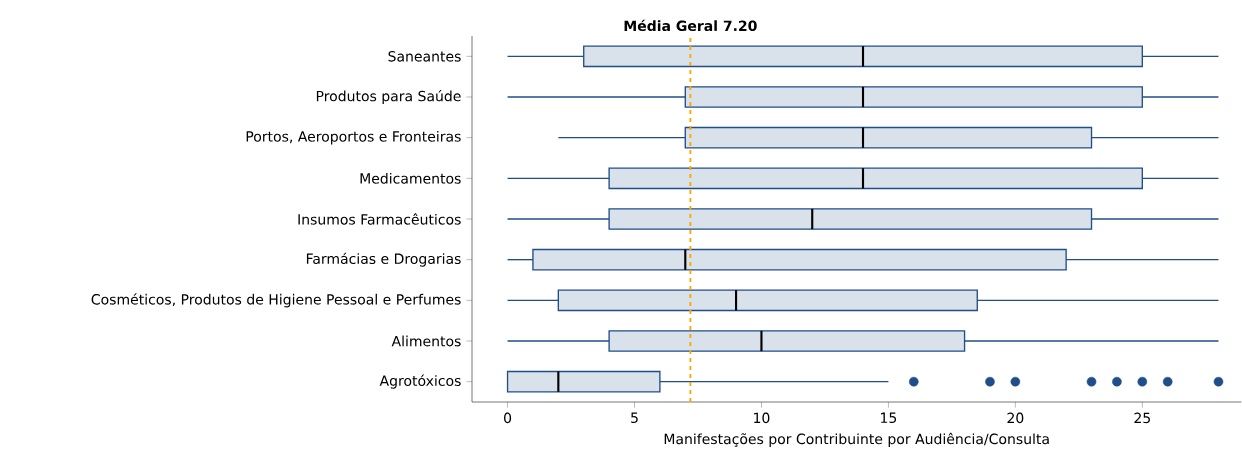 This screenshot has width=1242, height=455. What do you see at coordinates (1142, 418) in the screenshot?
I see `x-tick-label: 25` at bounding box center [1142, 418].